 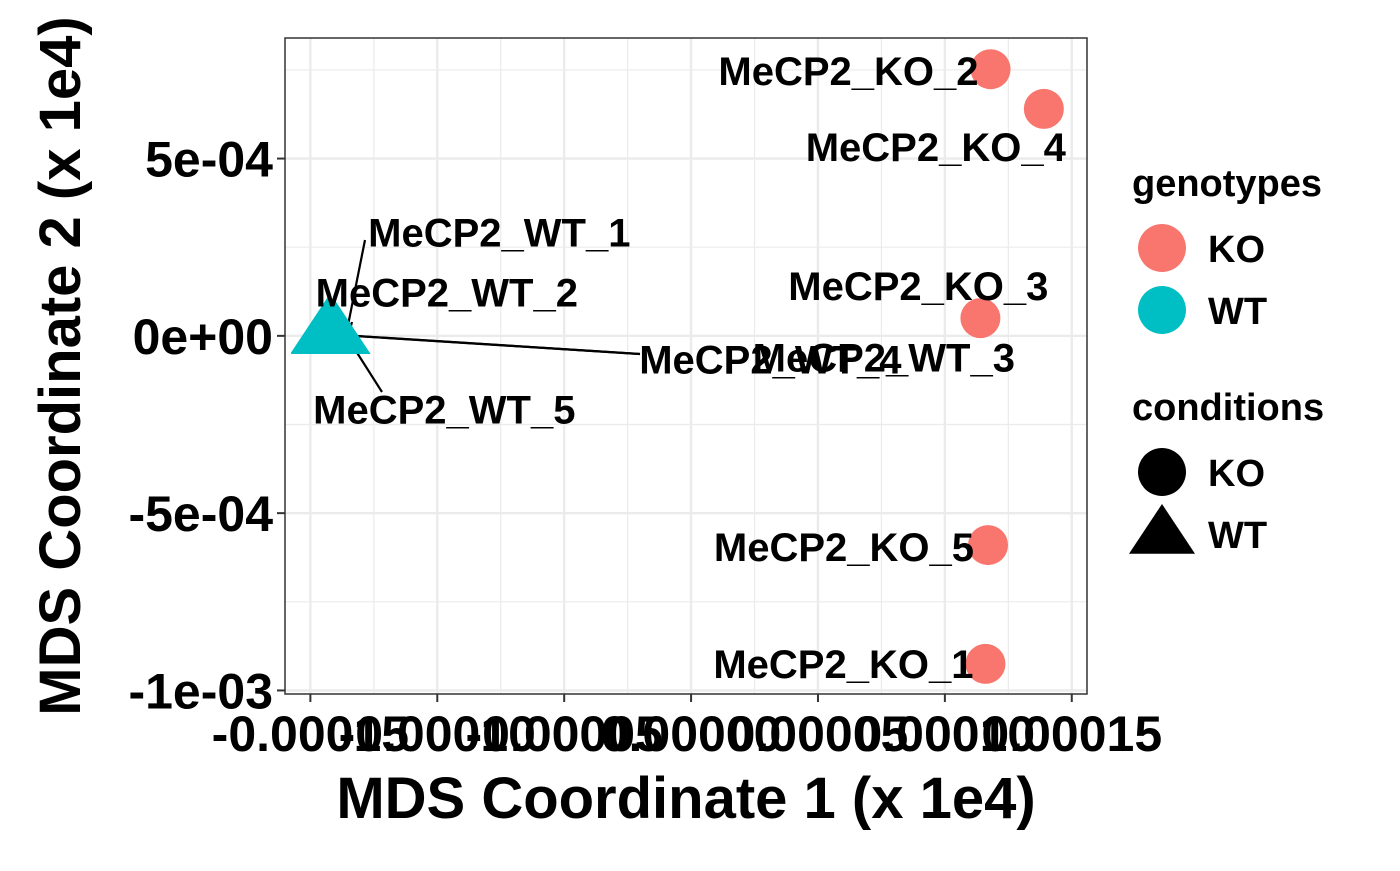 I want to click on legend: genotypes KO WT conditions KO WT, so click(x=1226, y=360).